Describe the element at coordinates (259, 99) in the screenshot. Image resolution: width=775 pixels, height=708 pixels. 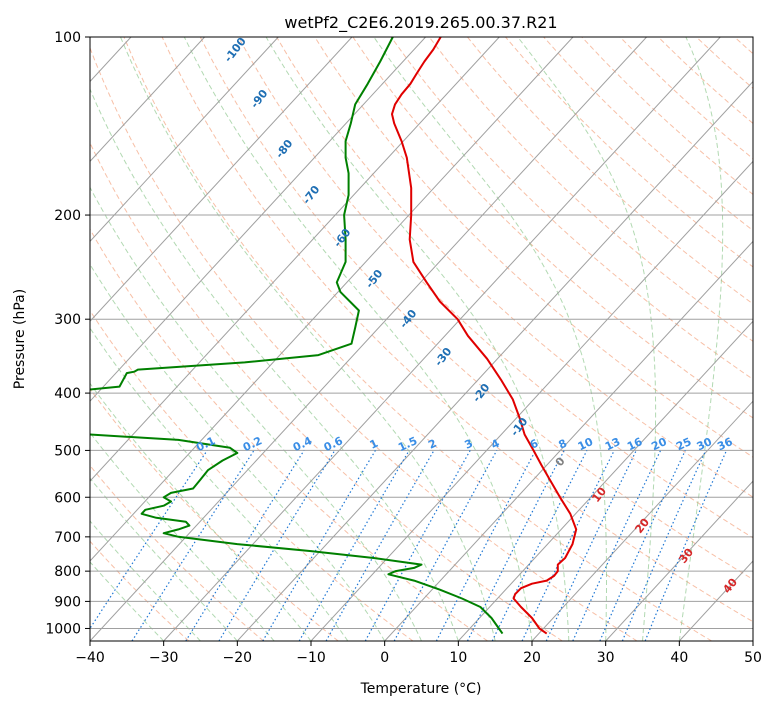
I see `isotherm-label: -90` at that location.